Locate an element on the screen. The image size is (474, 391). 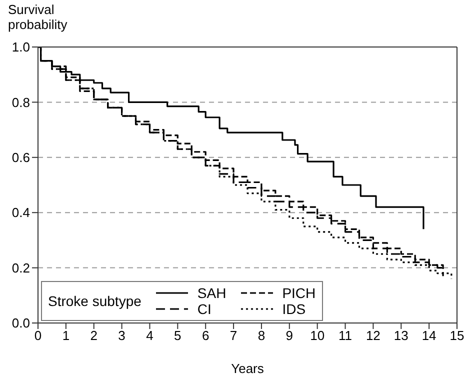
x-tick-label: 10 is located at coordinates (317, 336).